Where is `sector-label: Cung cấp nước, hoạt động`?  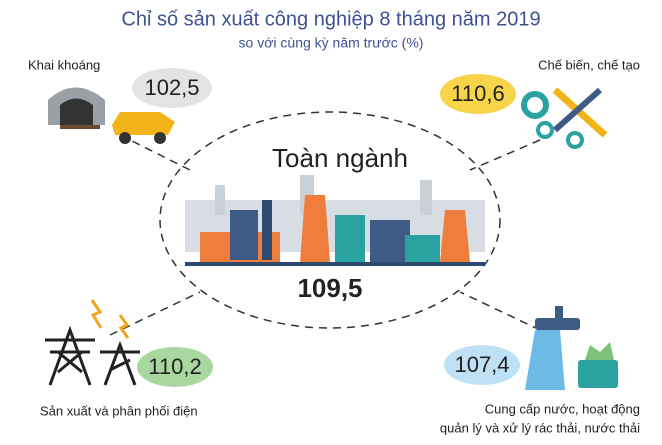 sector-label: Cung cấp nước, hoạt động is located at coordinates (562, 408).